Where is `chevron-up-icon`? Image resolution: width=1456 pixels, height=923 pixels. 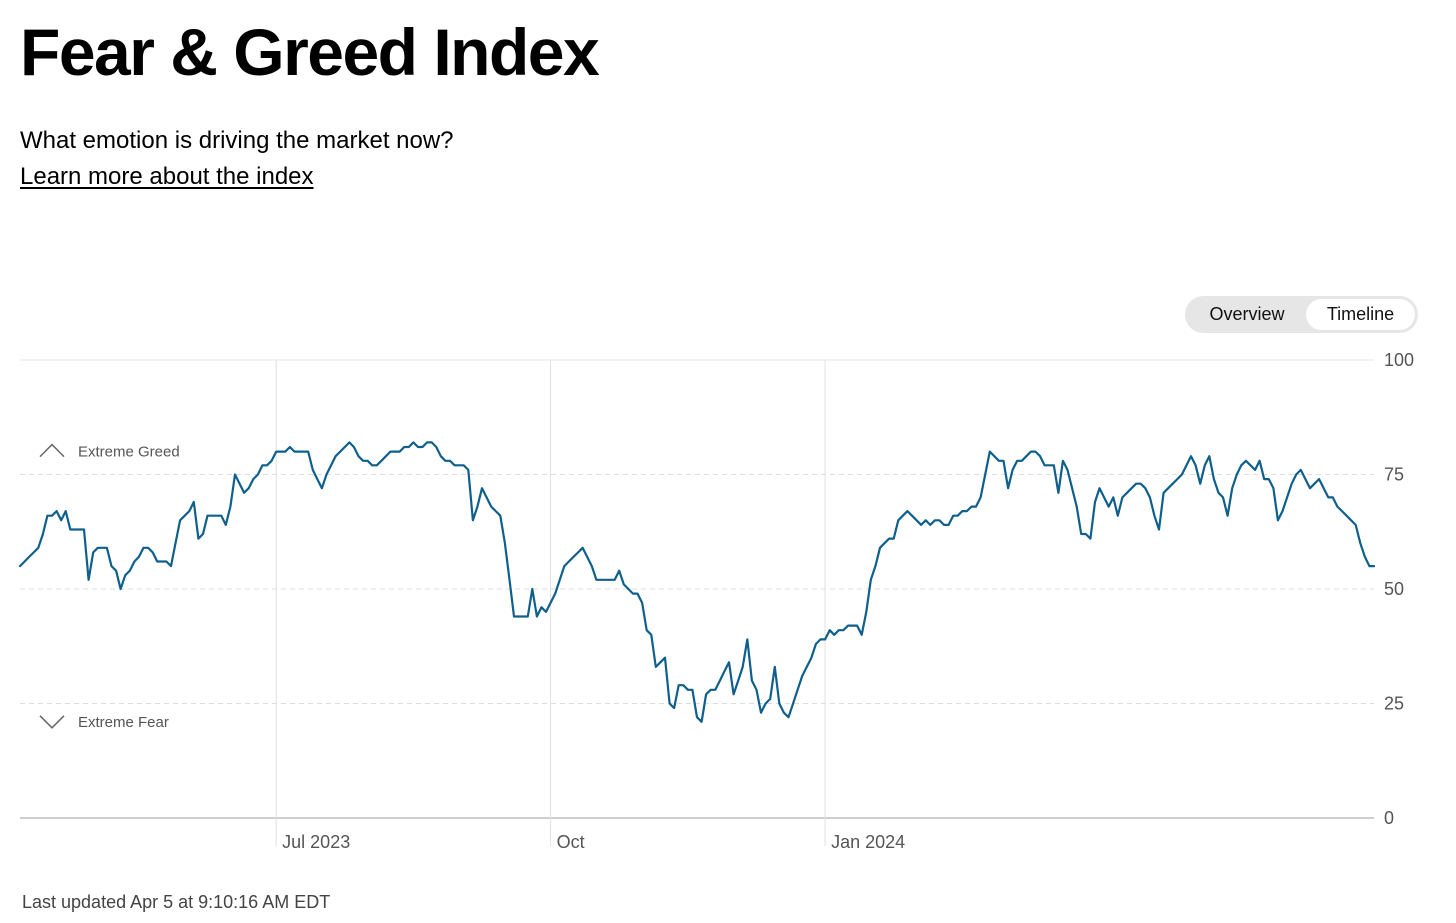 chevron-up-icon is located at coordinates (52, 450).